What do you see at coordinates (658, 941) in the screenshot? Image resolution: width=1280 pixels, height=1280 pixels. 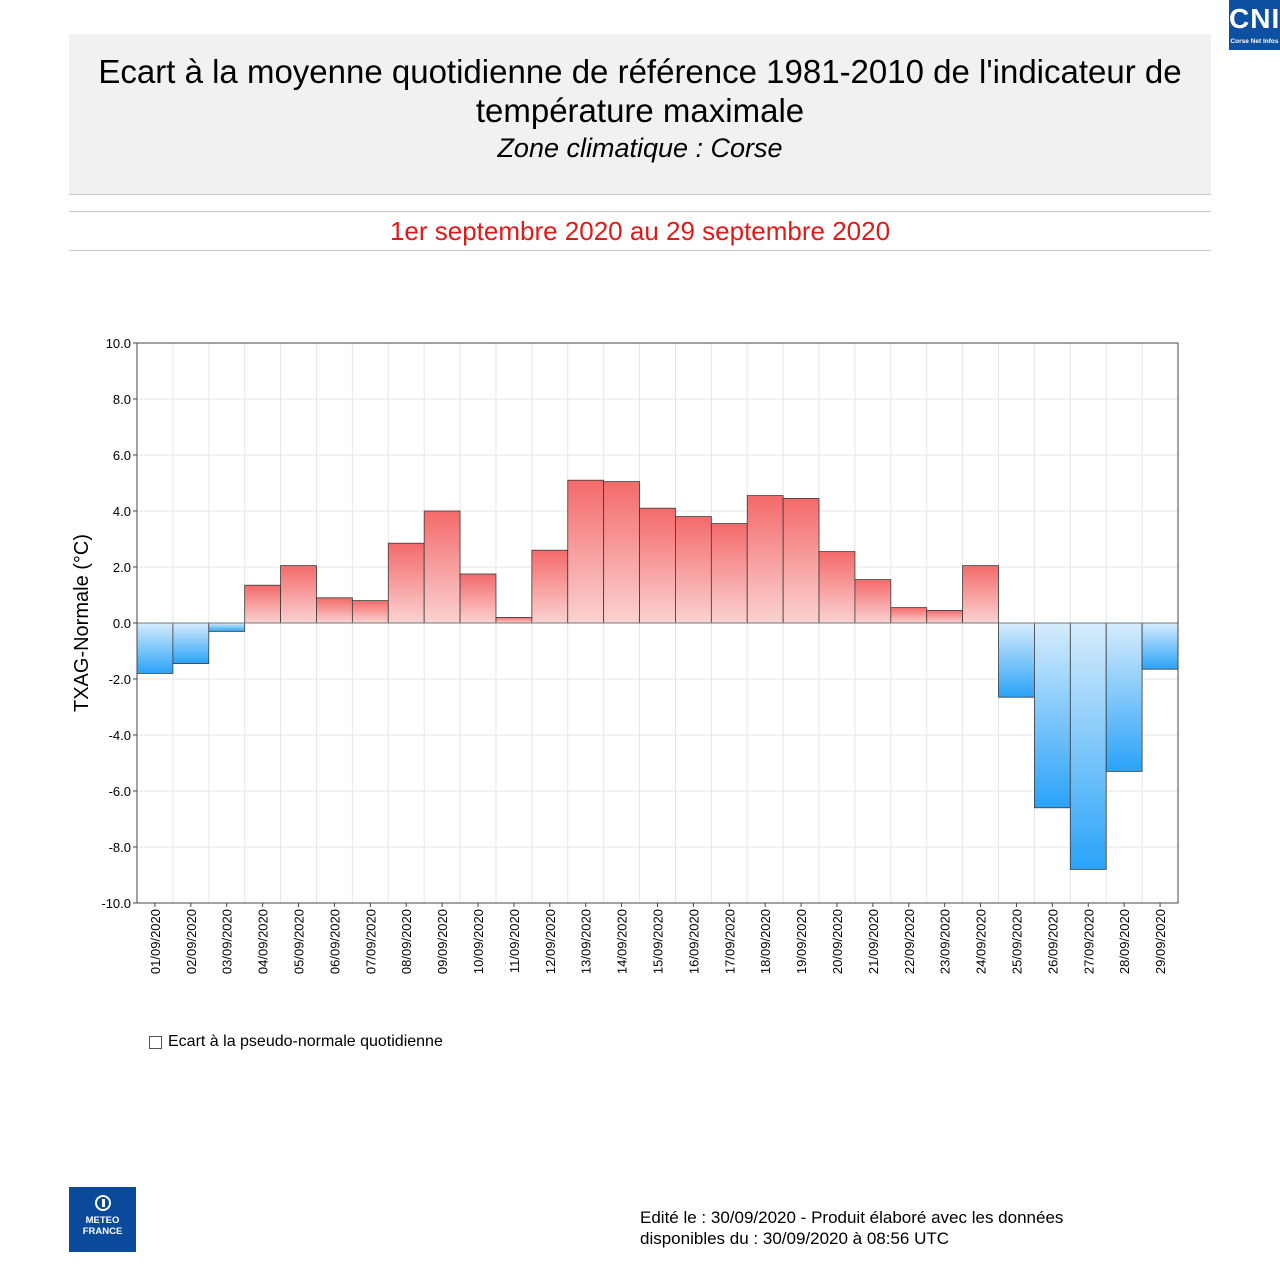 I see `x-tick-label: 15/09/2020` at bounding box center [658, 941].